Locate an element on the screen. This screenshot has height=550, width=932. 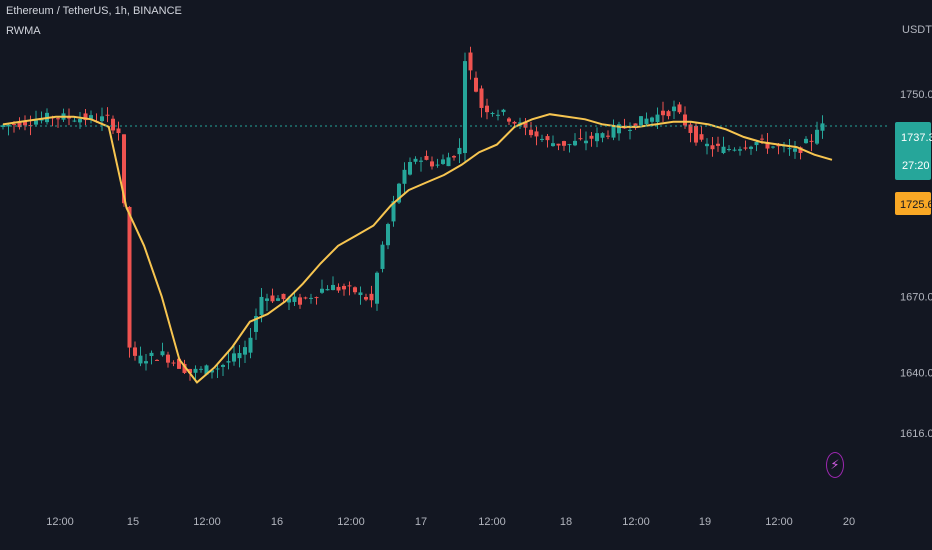
lightning-bolt-icon: ⚡ is located at coordinates (835, 465).